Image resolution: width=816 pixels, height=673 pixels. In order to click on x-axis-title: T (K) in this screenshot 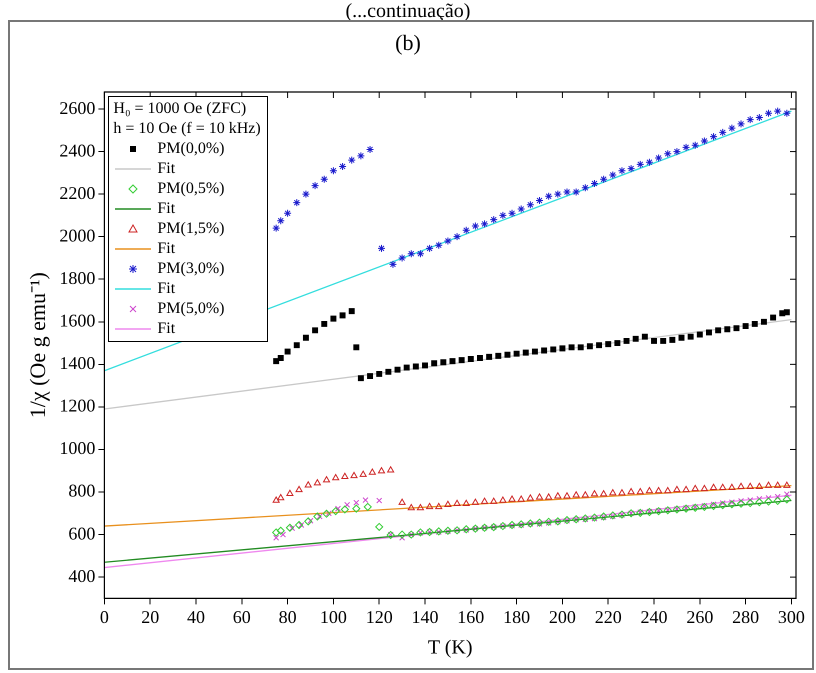, I will do `click(450, 647)`.